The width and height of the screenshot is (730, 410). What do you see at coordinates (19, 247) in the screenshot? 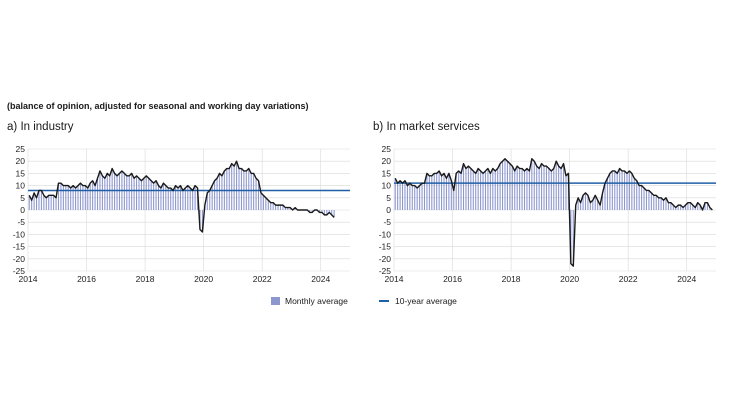
I see `y-tick-label-a: -15` at bounding box center [19, 247].